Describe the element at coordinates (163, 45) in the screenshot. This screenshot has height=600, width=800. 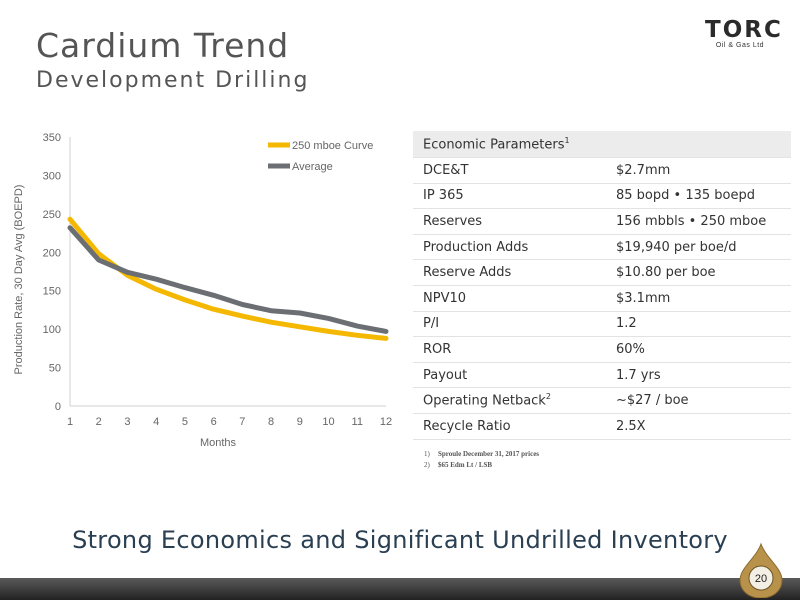
I see `slide-title: Cardium Trend` at that location.